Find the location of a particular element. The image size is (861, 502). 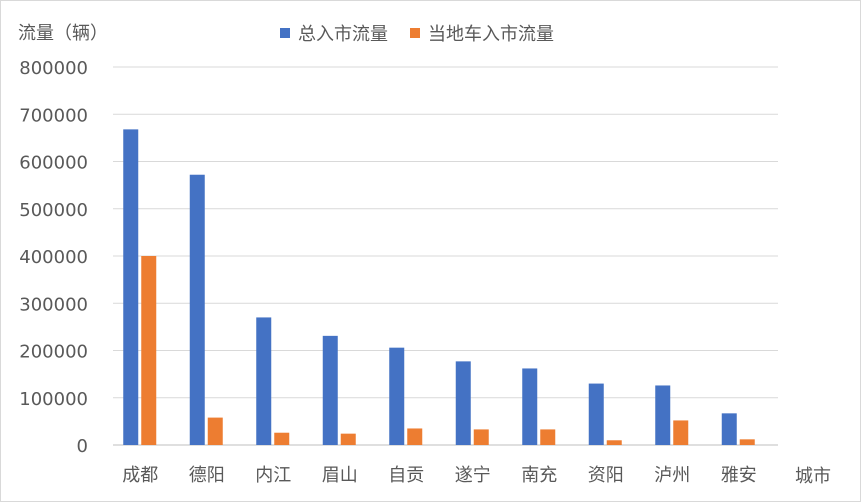

x-tick-label: 资阳 is located at coordinates (606, 475).